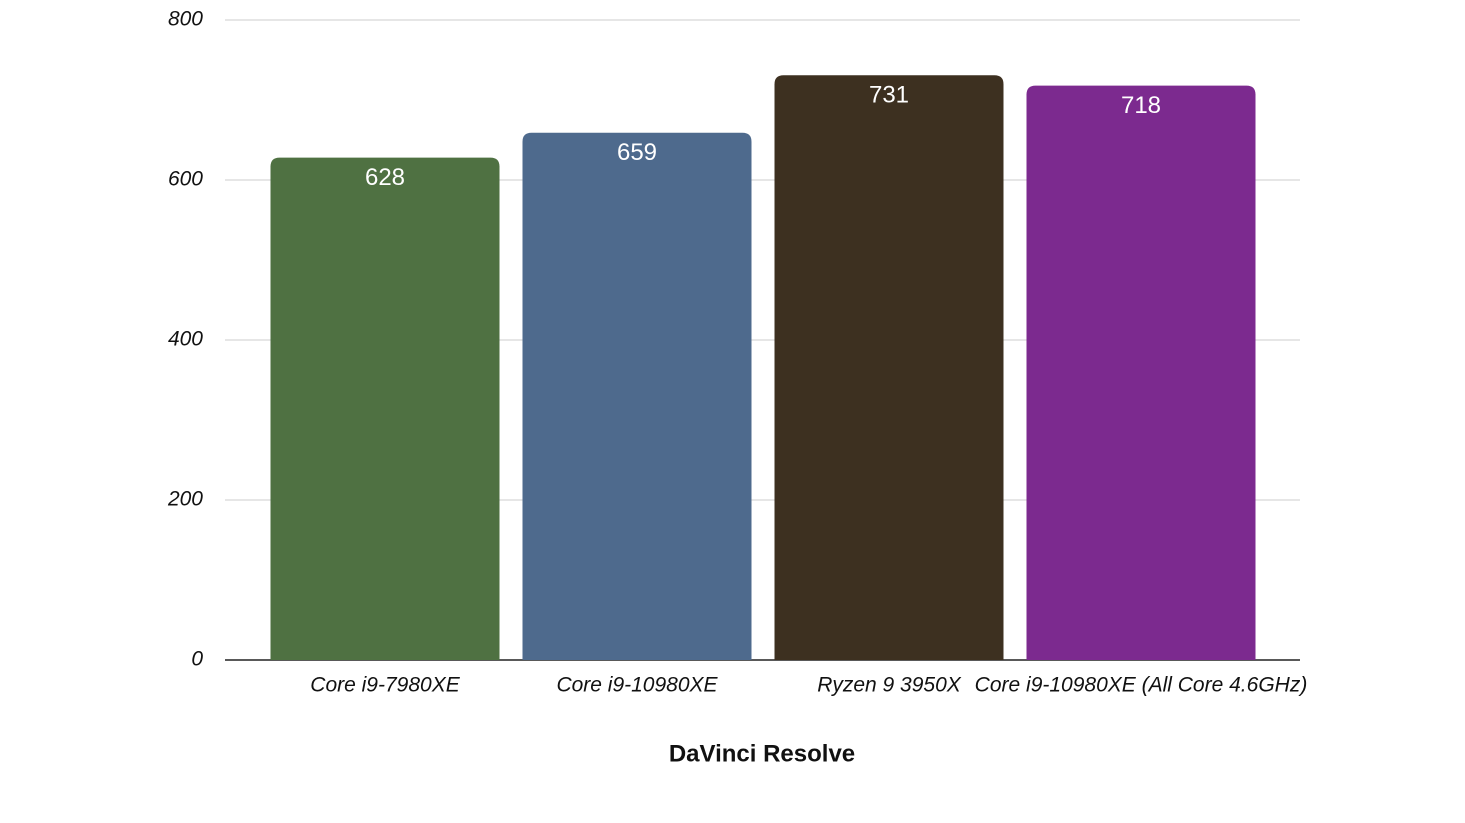  What do you see at coordinates (185, 179) in the screenshot?
I see `y-tick-label: 600` at bounding box center [185, 179].